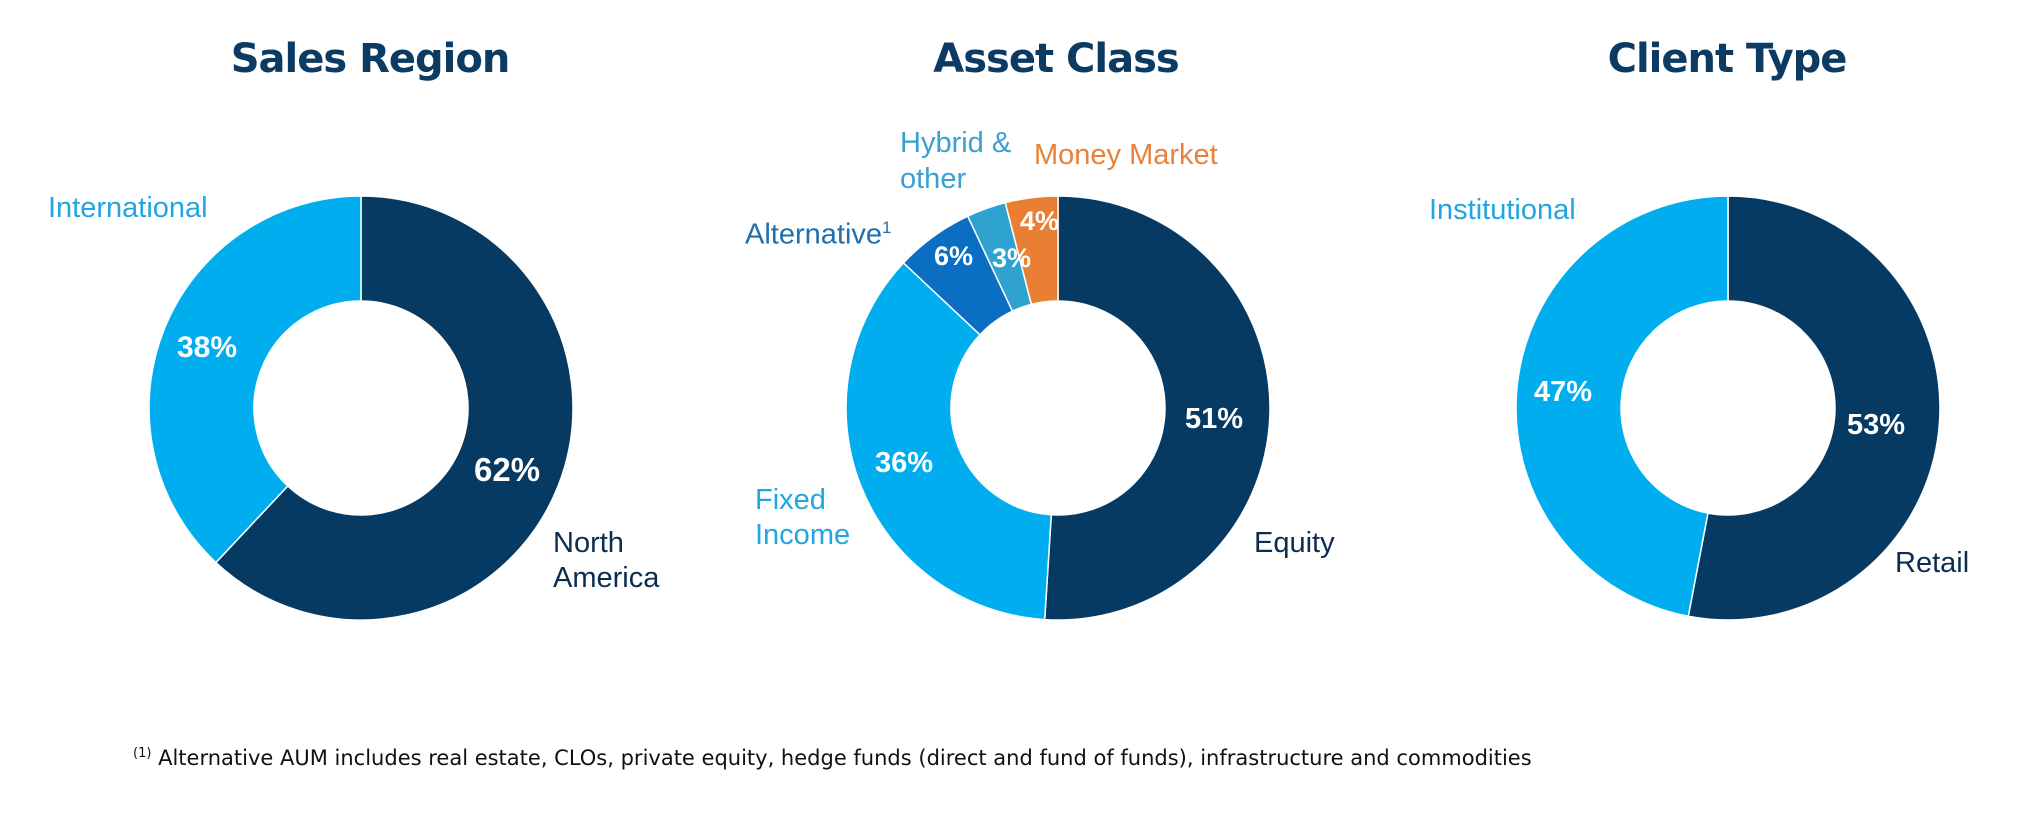 The height and width of the screenshot is (815, 2020). I want to click on data-label-international: 38%, so click(207, 347).